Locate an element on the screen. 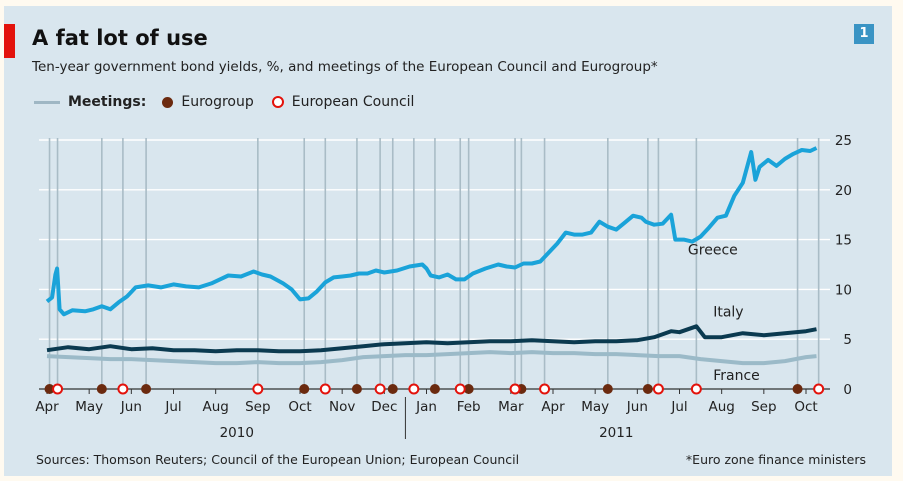 This screenshot has height=481, width=903. legend-meetings-label: Meetings: is located at coordinates (107, 102).